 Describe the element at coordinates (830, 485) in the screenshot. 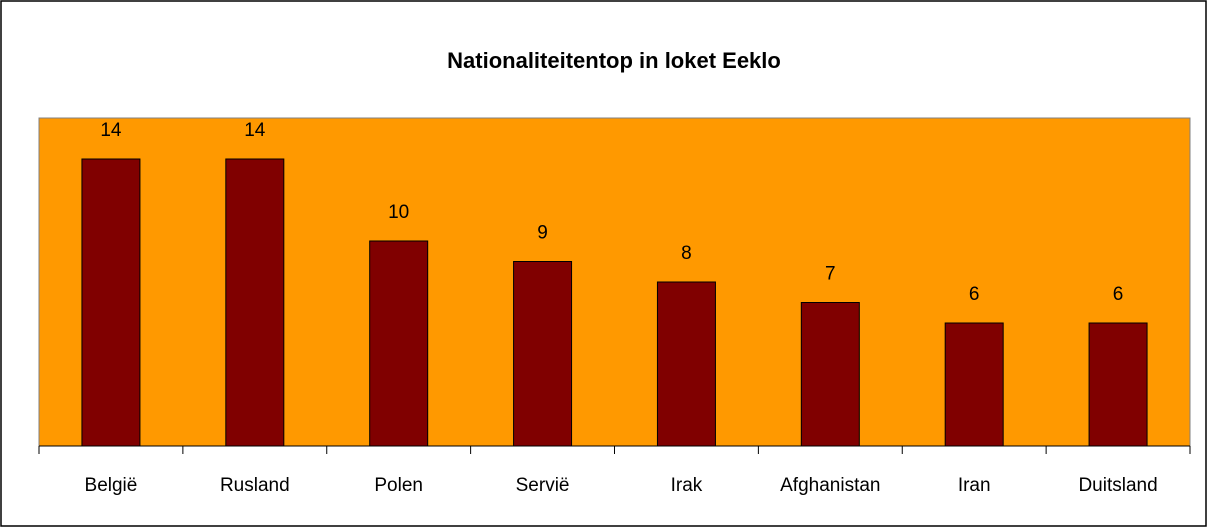

I see `x-tick-label: Afghanistan` at that location.